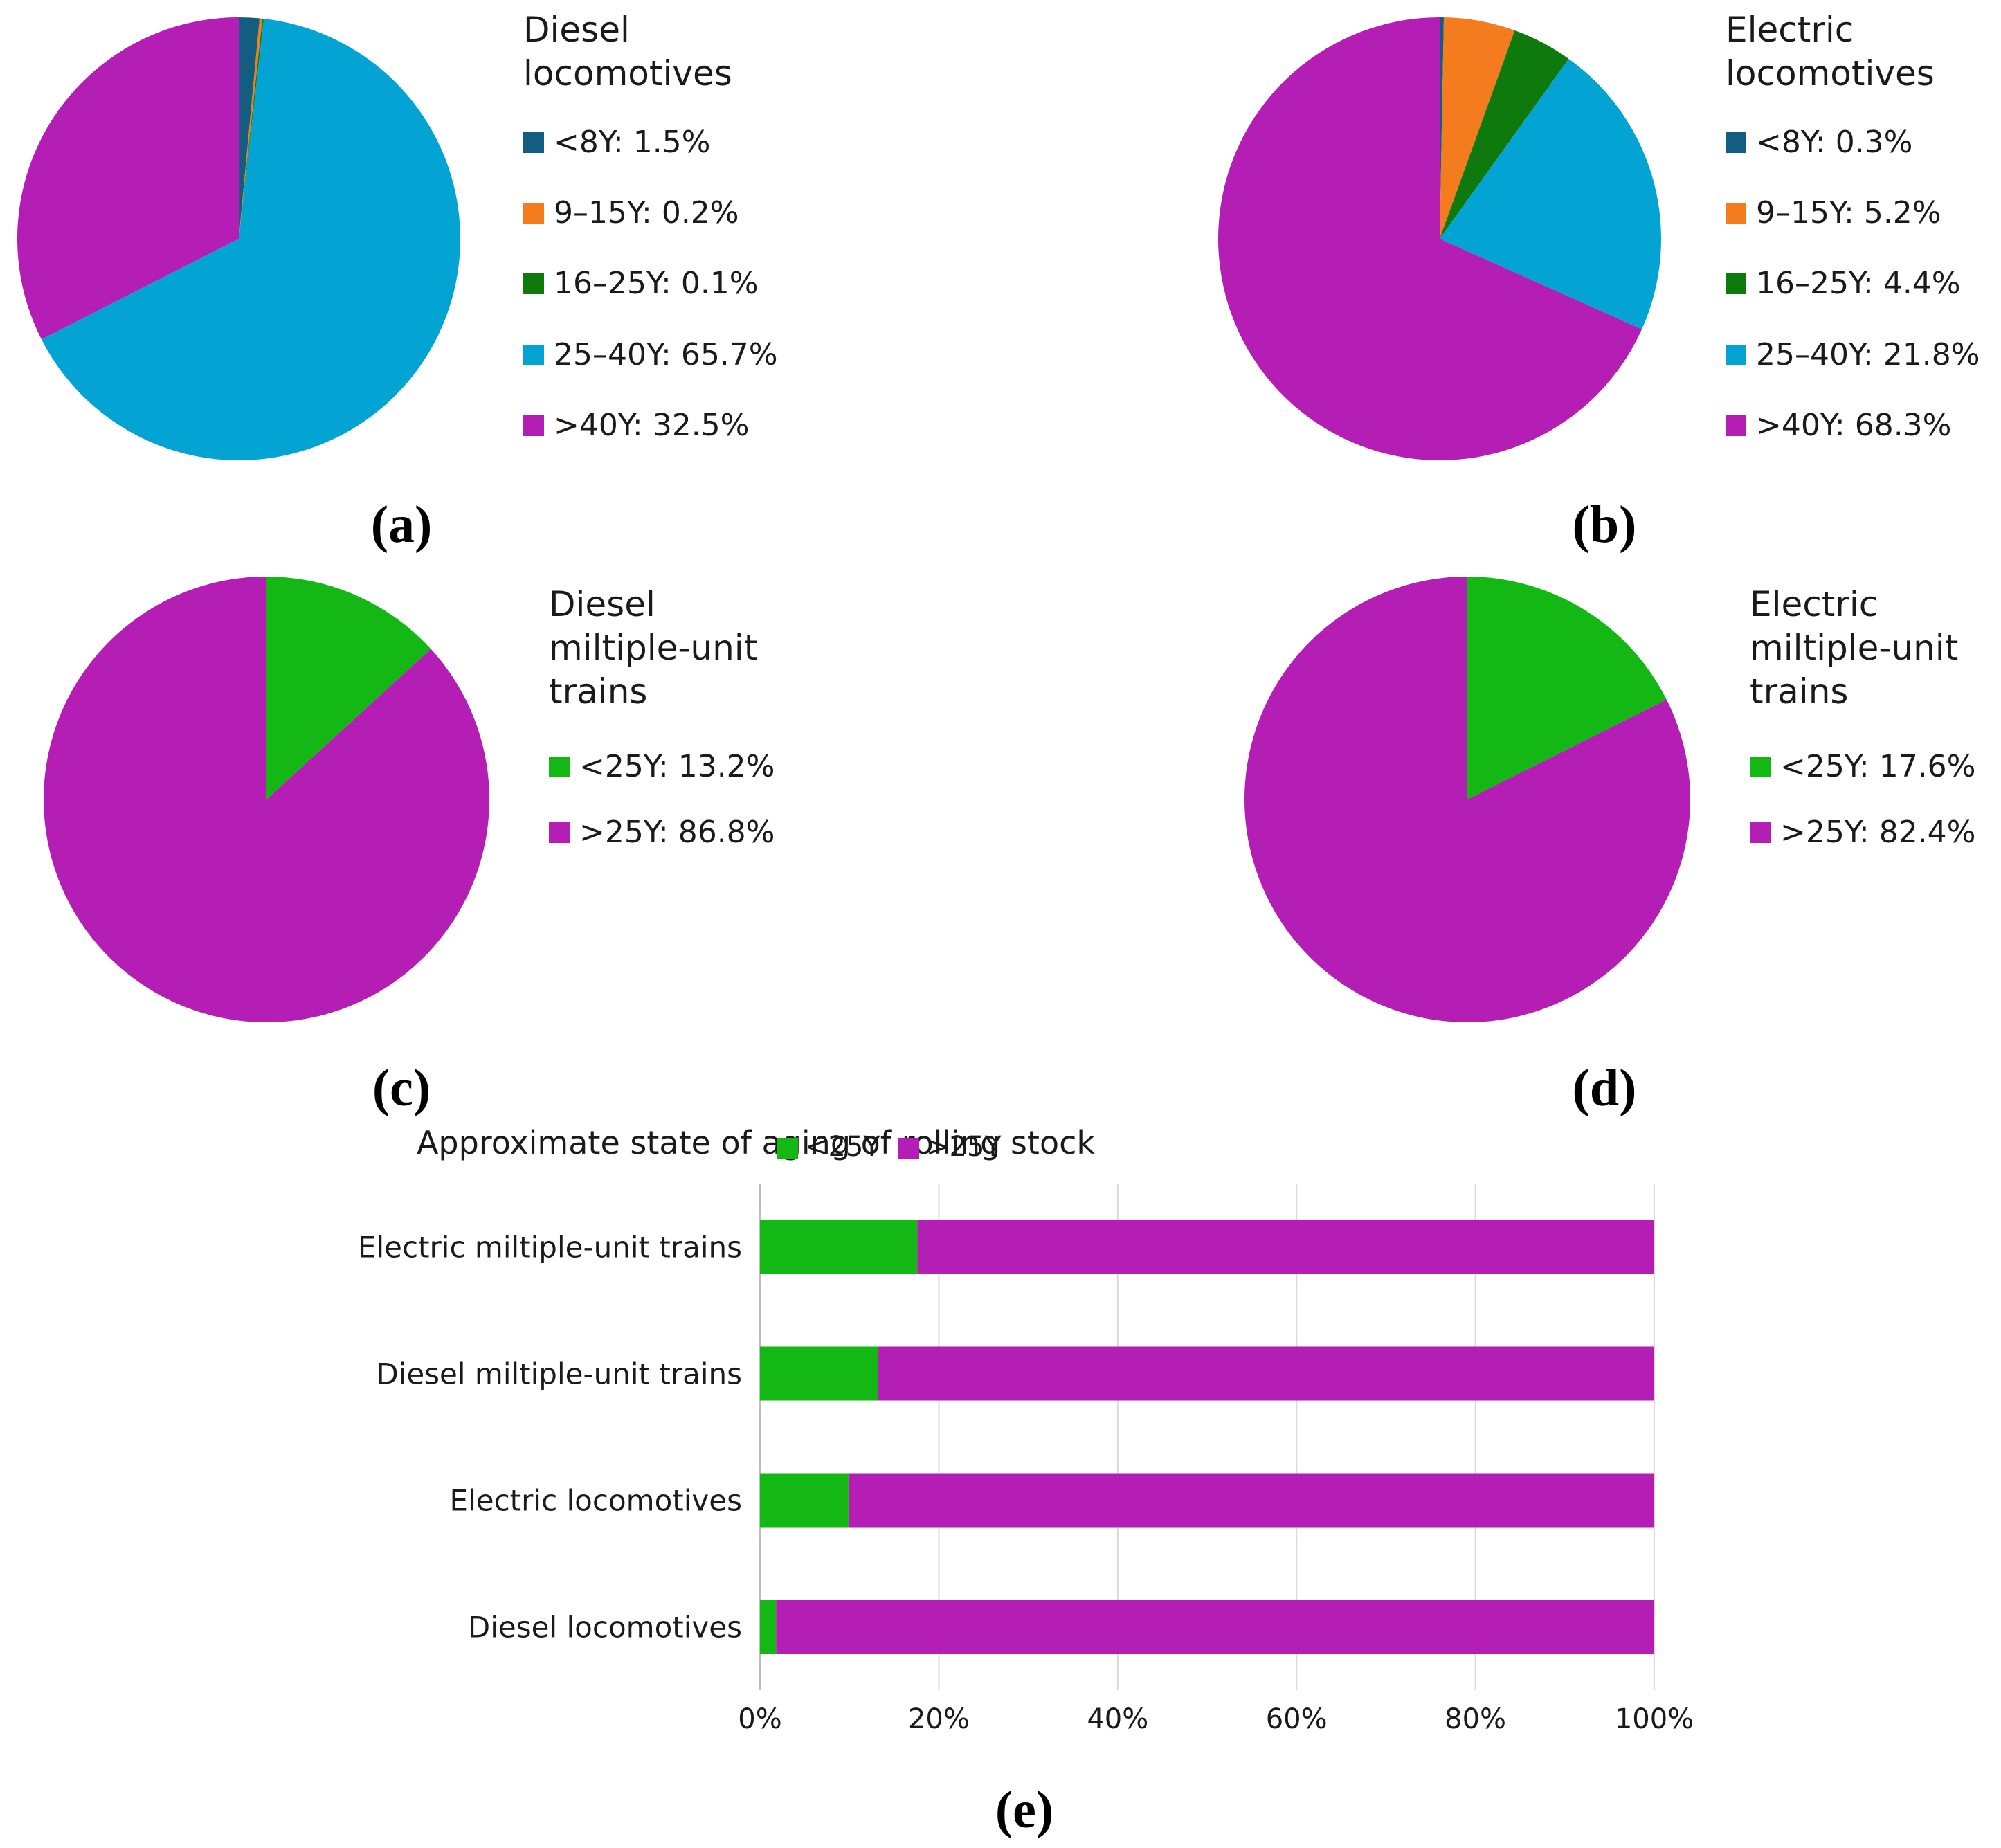  I want to click on legend-label: <25Y: 13.2%, so click(677, 766).